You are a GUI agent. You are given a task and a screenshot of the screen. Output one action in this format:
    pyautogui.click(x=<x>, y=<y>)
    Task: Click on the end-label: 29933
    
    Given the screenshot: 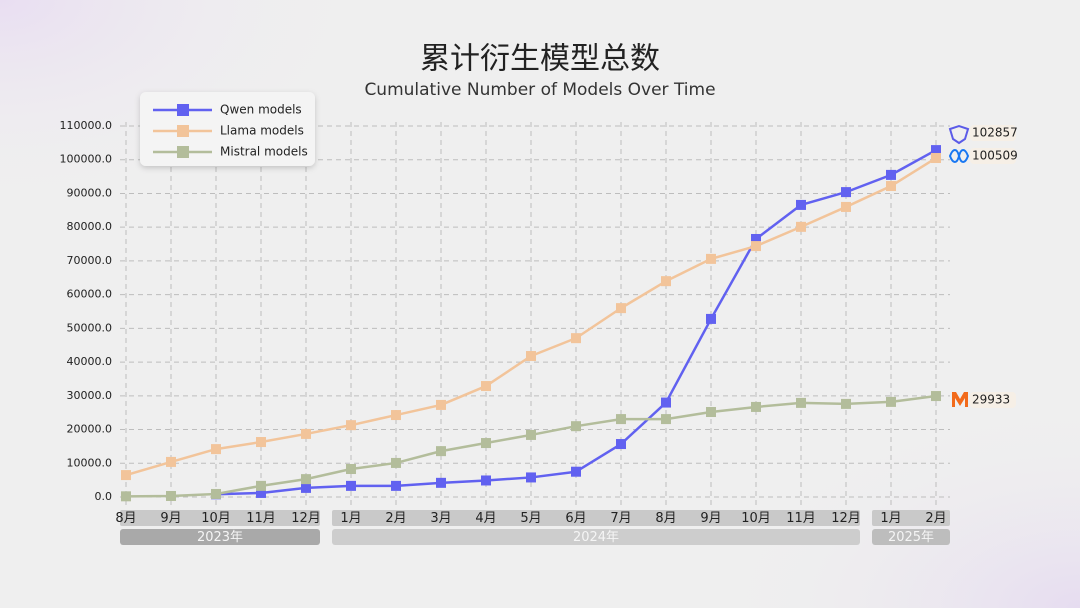 What is the action you would take?
    pyautogui.click(x=991, y=400)
    